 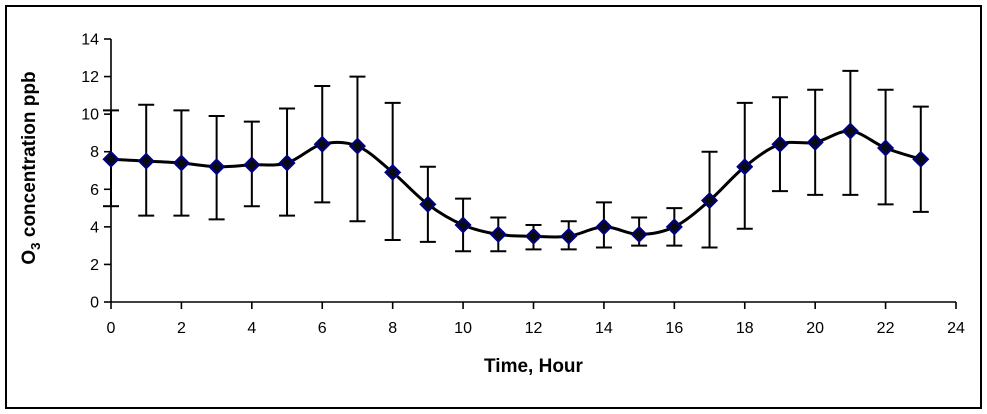 I want to click on y-tick-label: 12, so click(x=90, y=77).